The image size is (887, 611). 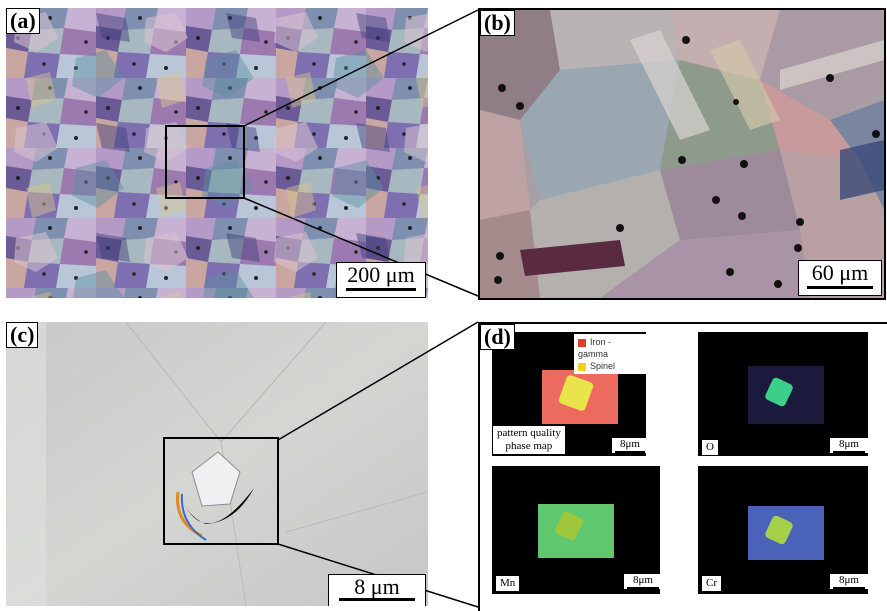 I want to click on panel-a-scale-bar: 200 μm, so click(x=381, y=280).